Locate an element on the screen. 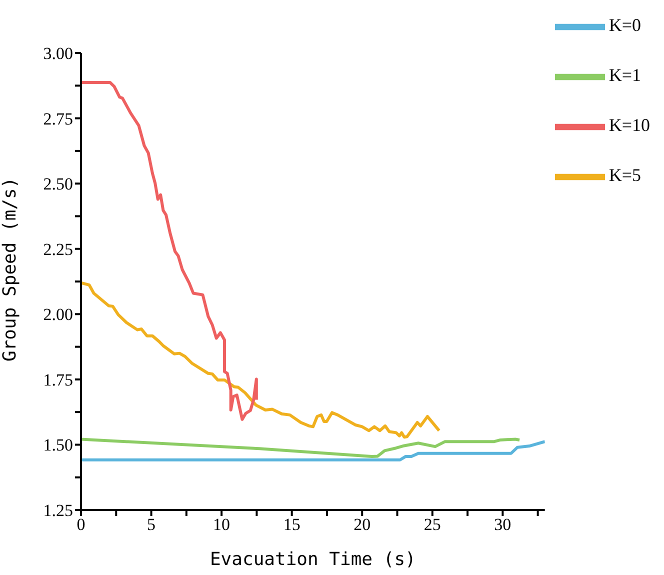  x-tick-label: 25 is located at coordinates (432, 524).